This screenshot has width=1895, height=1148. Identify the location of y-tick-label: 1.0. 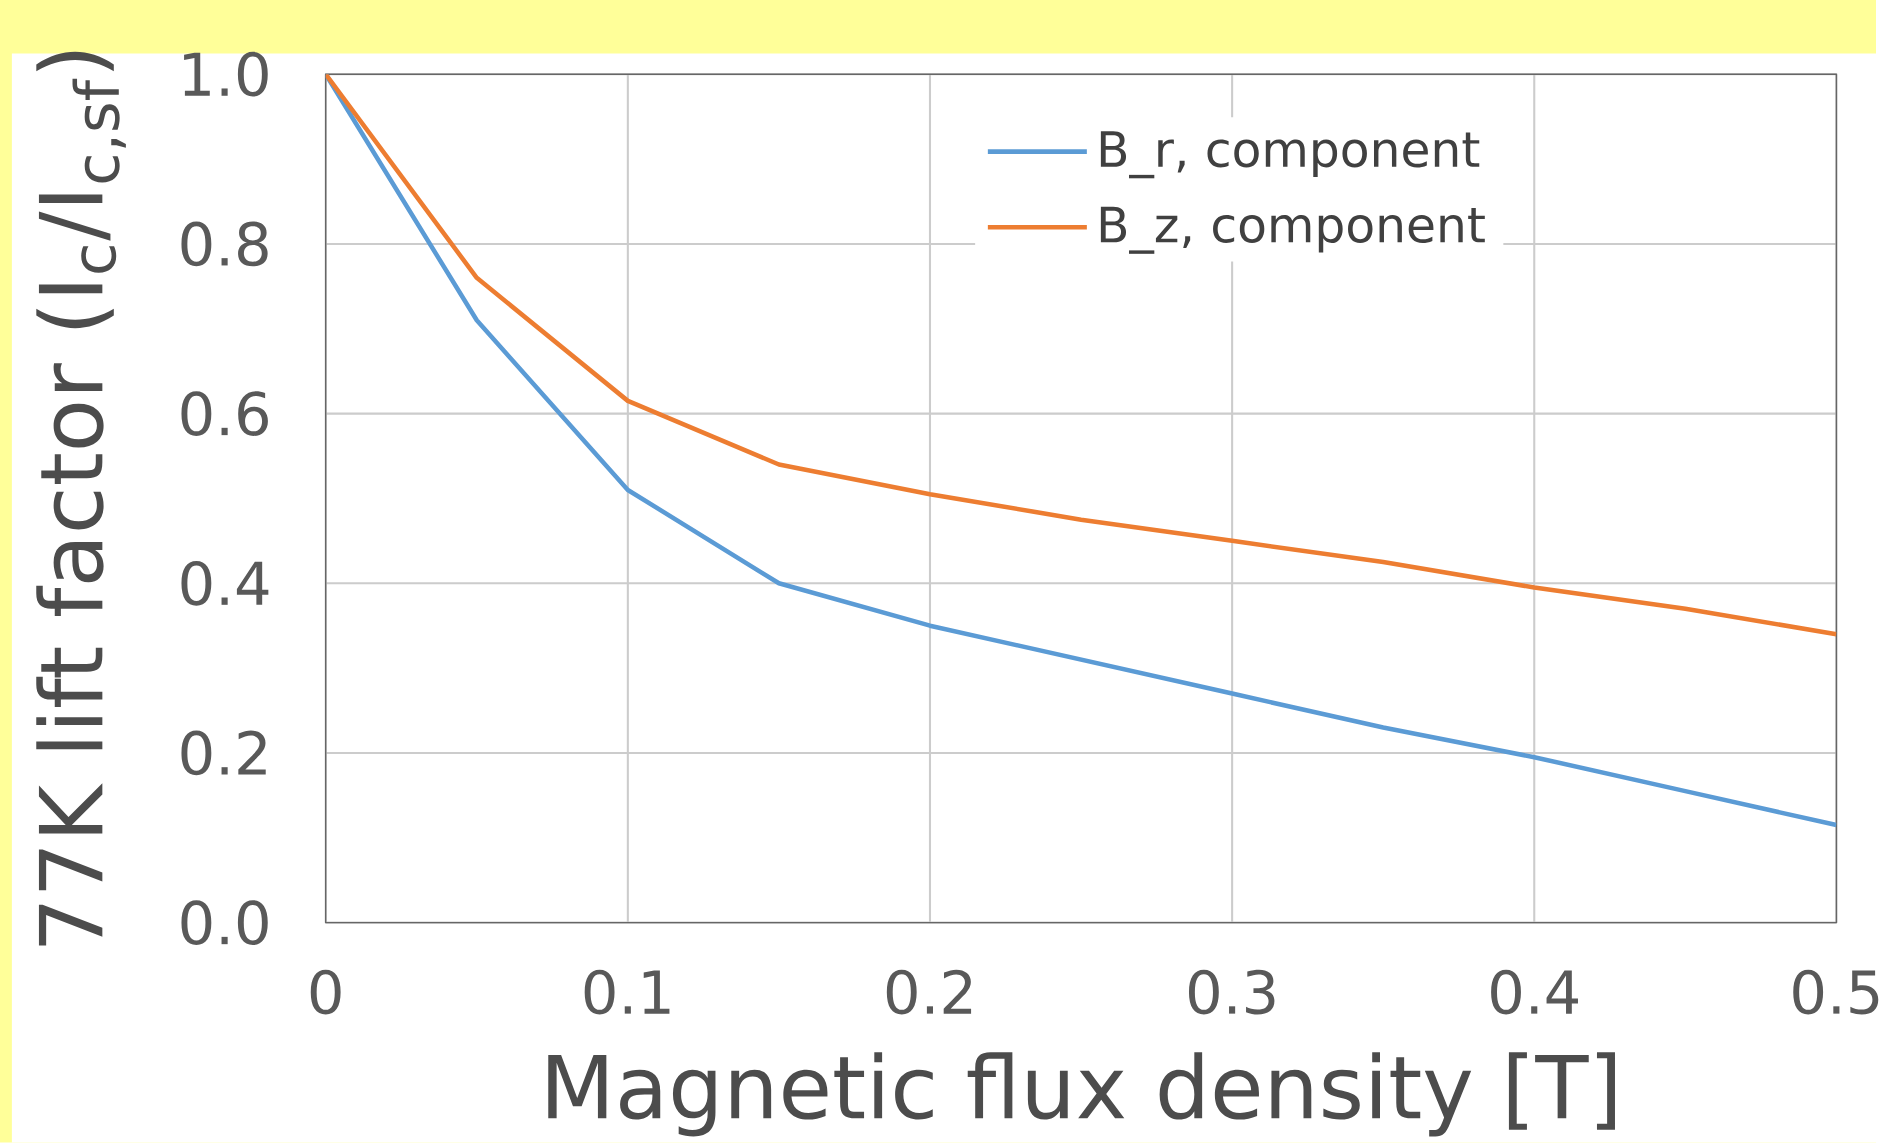
(226, 74).